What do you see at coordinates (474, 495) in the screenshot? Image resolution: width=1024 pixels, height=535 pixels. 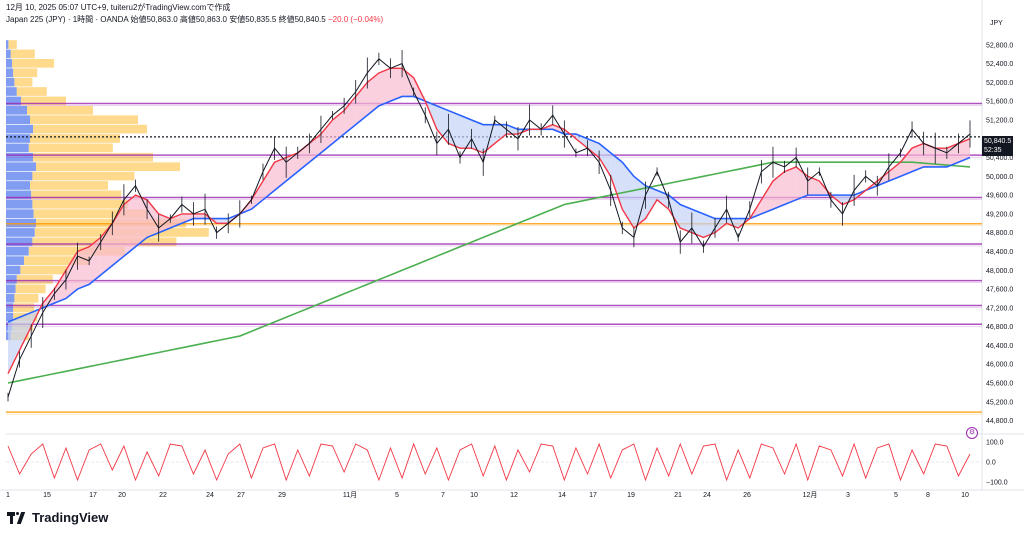 I see `x-tick-label: 10` at bounding box center [474, 495].